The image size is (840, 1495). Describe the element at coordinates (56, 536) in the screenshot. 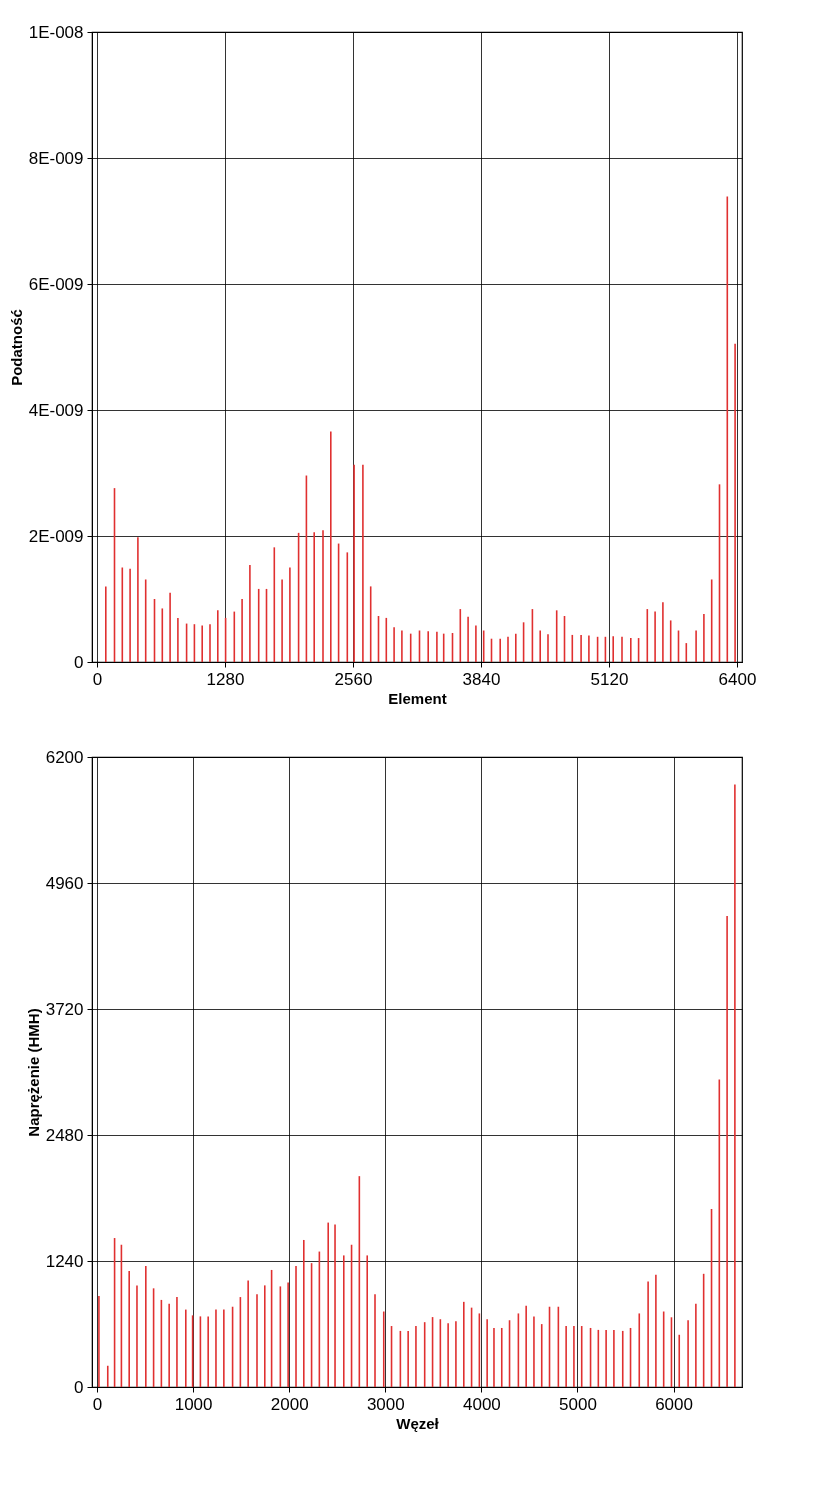

I see `y-tick-label: 2E-009` at that location.